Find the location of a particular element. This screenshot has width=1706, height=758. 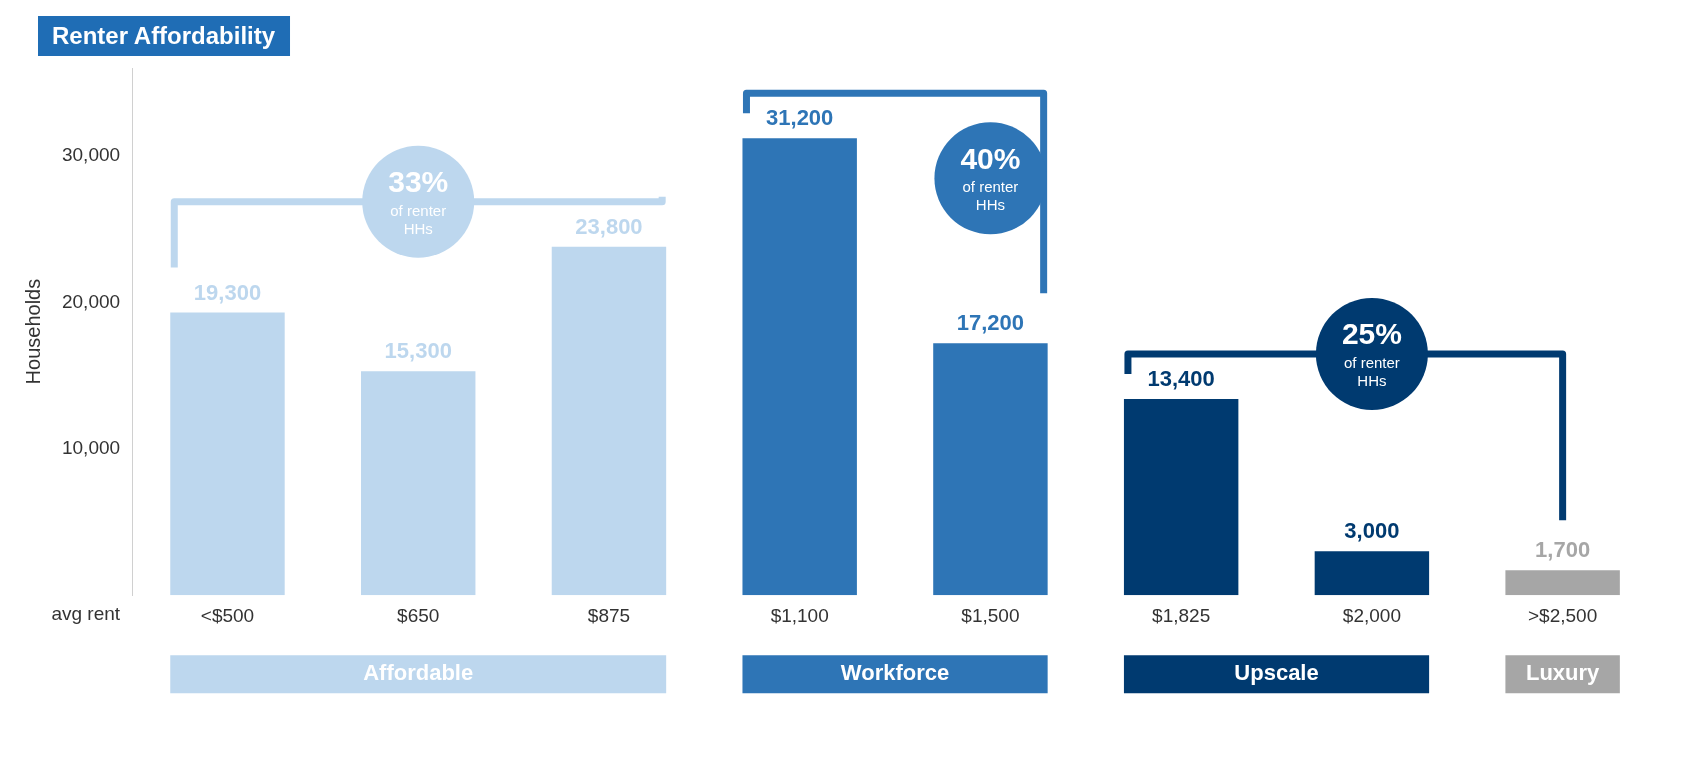

x-tick-label: $1,100 is located at coordinates (799, 615).